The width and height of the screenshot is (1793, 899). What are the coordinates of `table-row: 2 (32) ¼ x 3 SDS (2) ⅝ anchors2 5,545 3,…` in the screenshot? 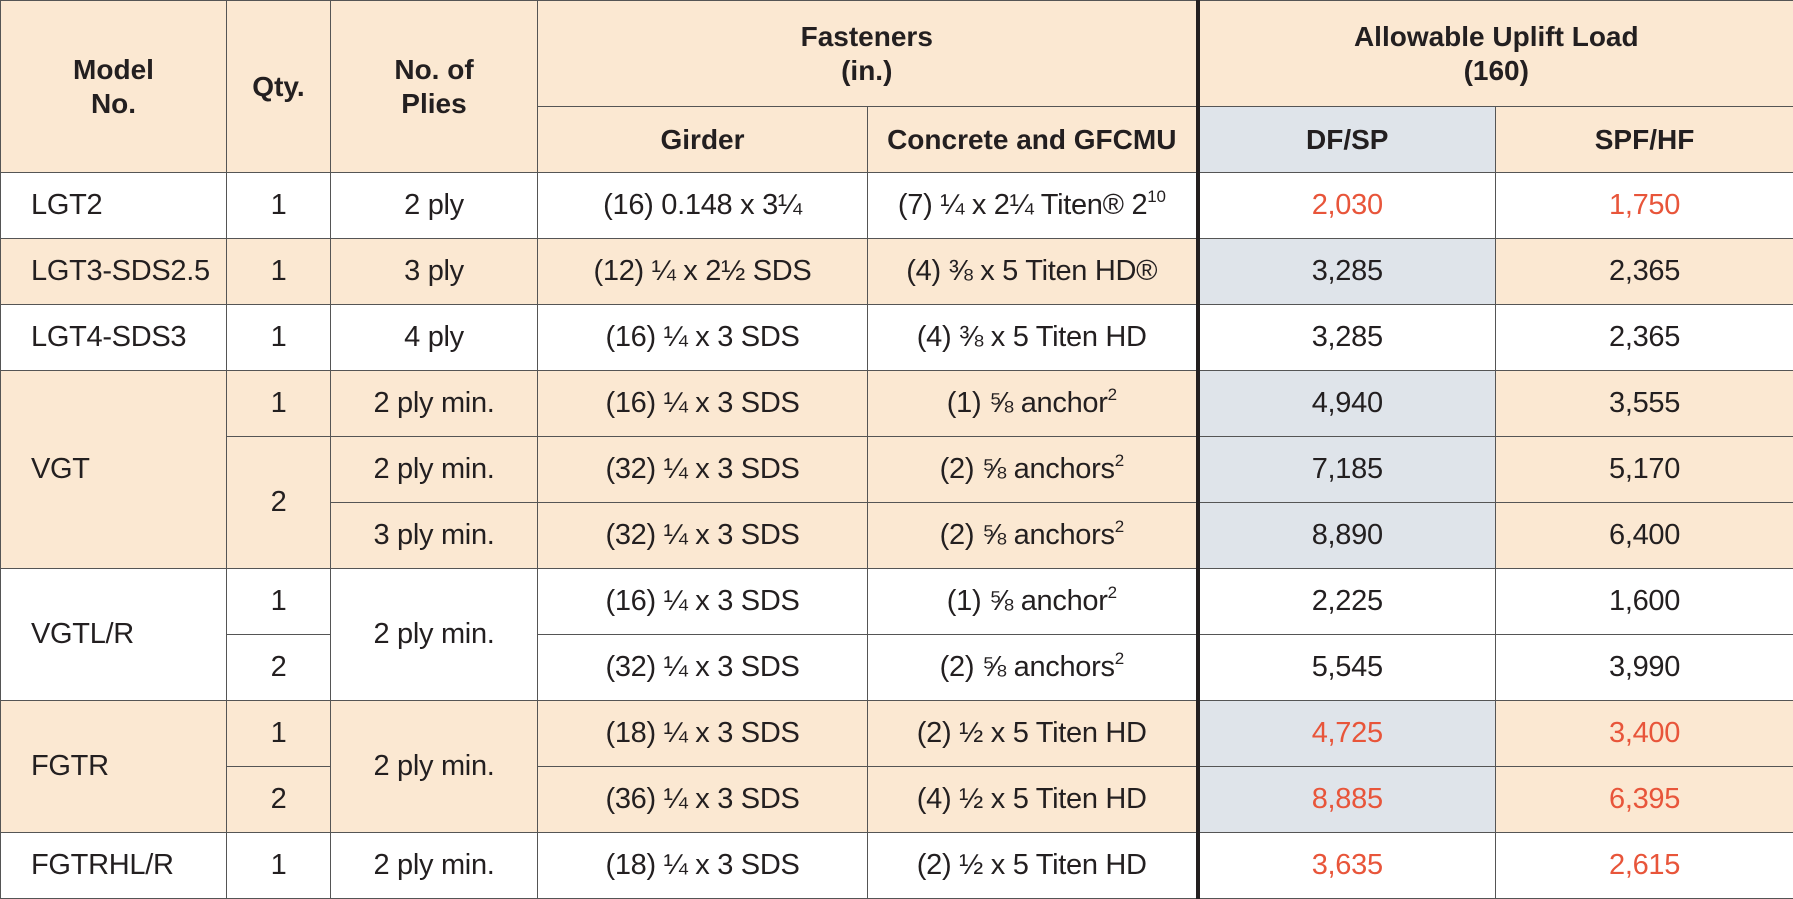 It's located at (897, 667).